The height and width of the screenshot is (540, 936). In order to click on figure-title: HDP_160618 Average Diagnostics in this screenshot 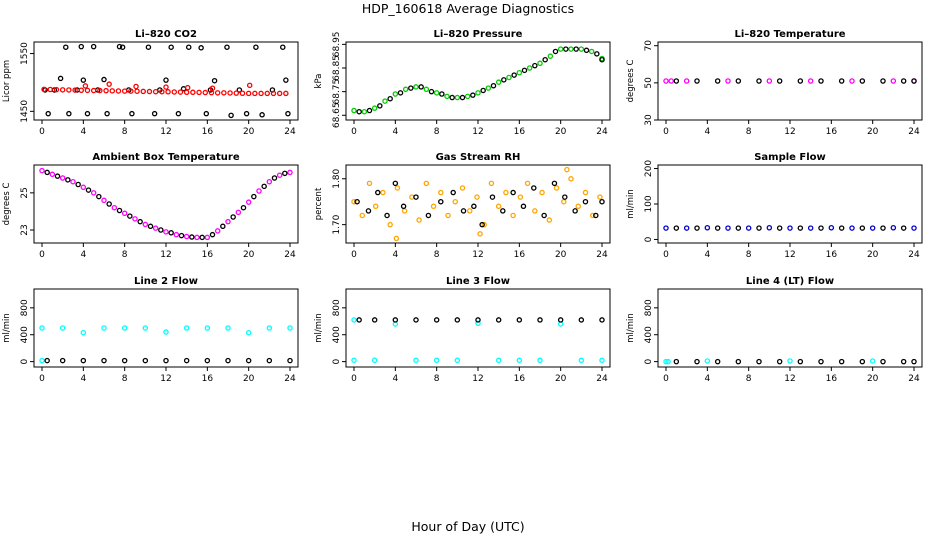, I will do `click(468, 8)`.